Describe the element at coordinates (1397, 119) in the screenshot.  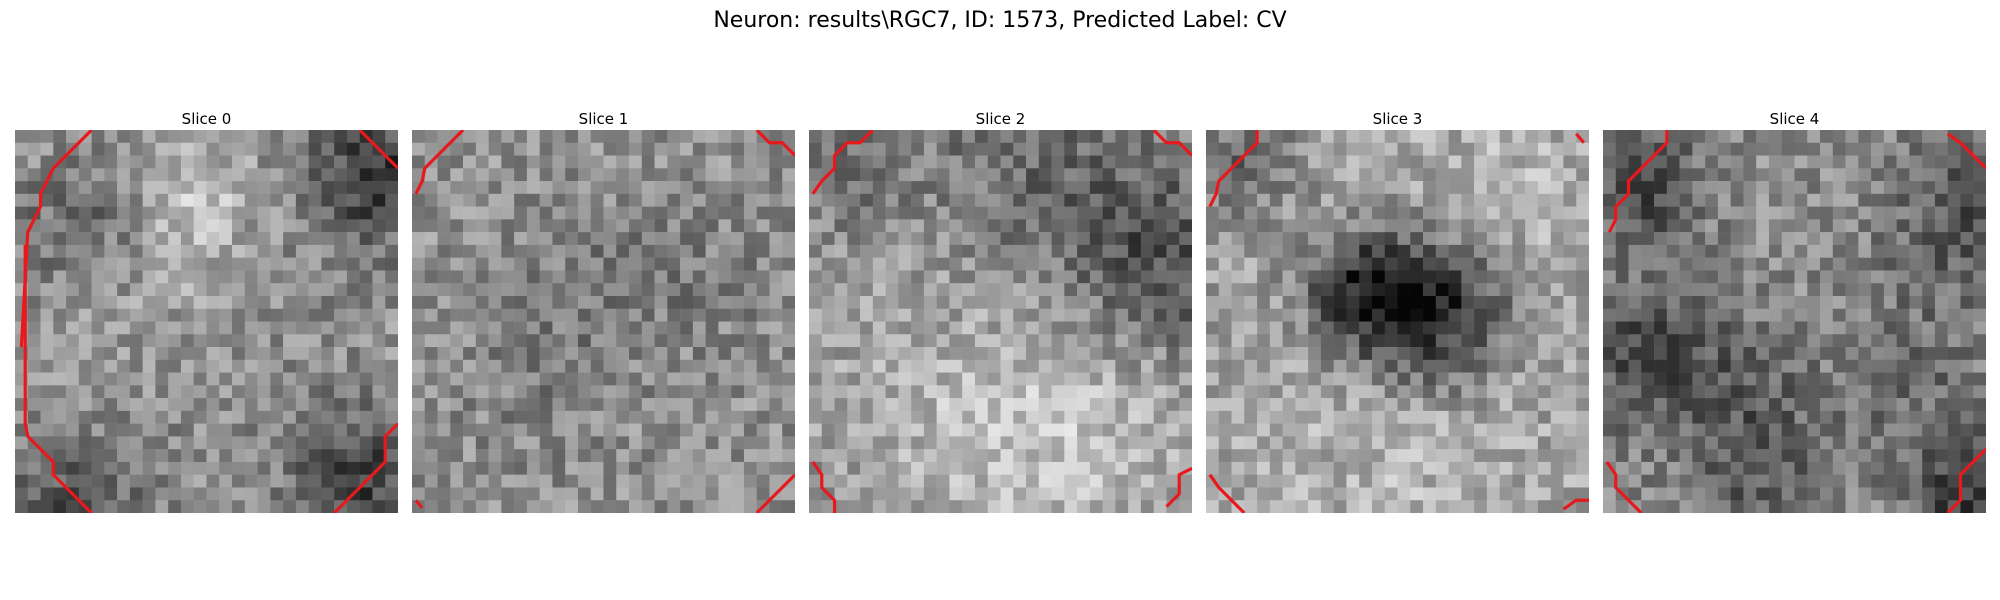
I see `slice-title: Slice 3` at that location.